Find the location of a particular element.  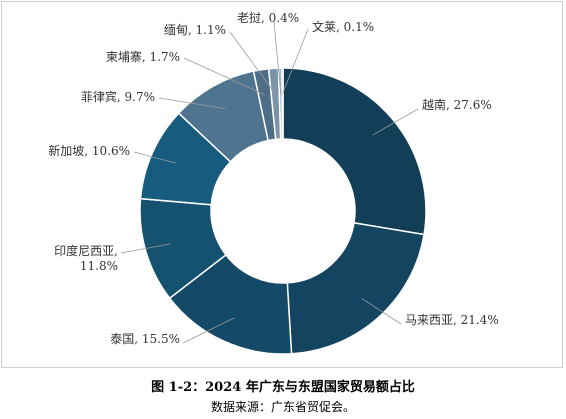

data-label-8: 老挝, 0.4% is located at coordinates (268, 18).